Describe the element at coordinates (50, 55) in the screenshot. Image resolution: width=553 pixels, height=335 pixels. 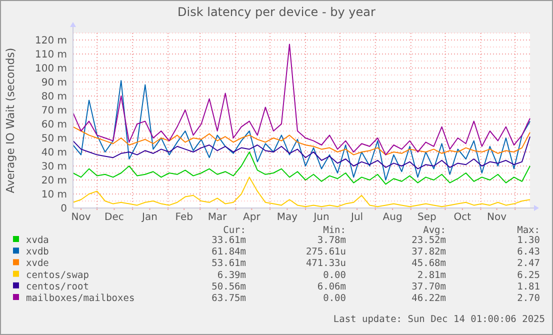
I see `y-tick-label: 110 m` at that location.